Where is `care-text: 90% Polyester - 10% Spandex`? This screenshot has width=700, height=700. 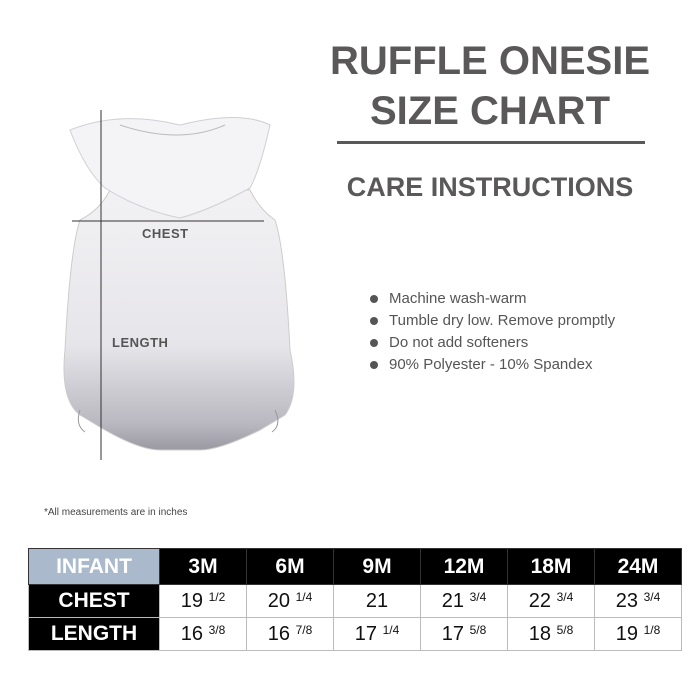 care-text: 90% Polyester - 10% Spandex is located at coordinates (491, 364).